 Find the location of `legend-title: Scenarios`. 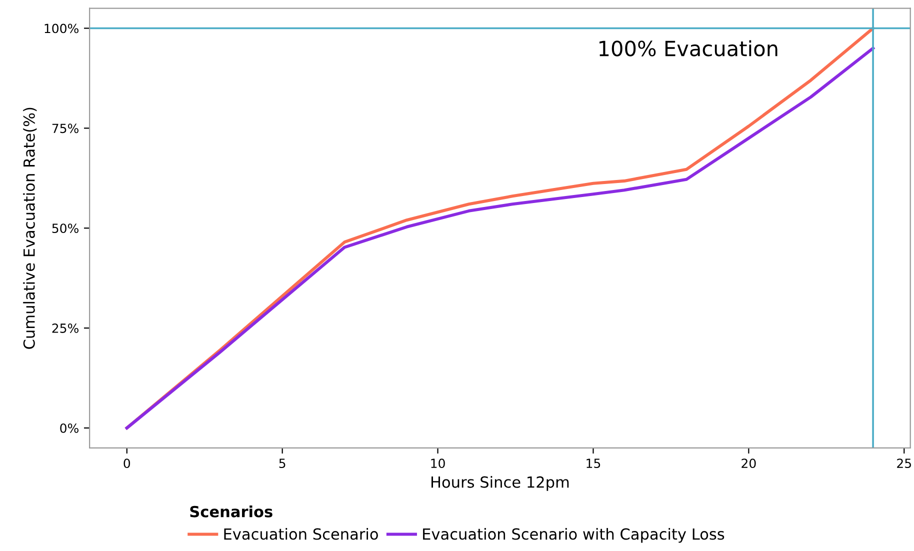

legend-title: Scenarios is located at coordinates (231, 512).